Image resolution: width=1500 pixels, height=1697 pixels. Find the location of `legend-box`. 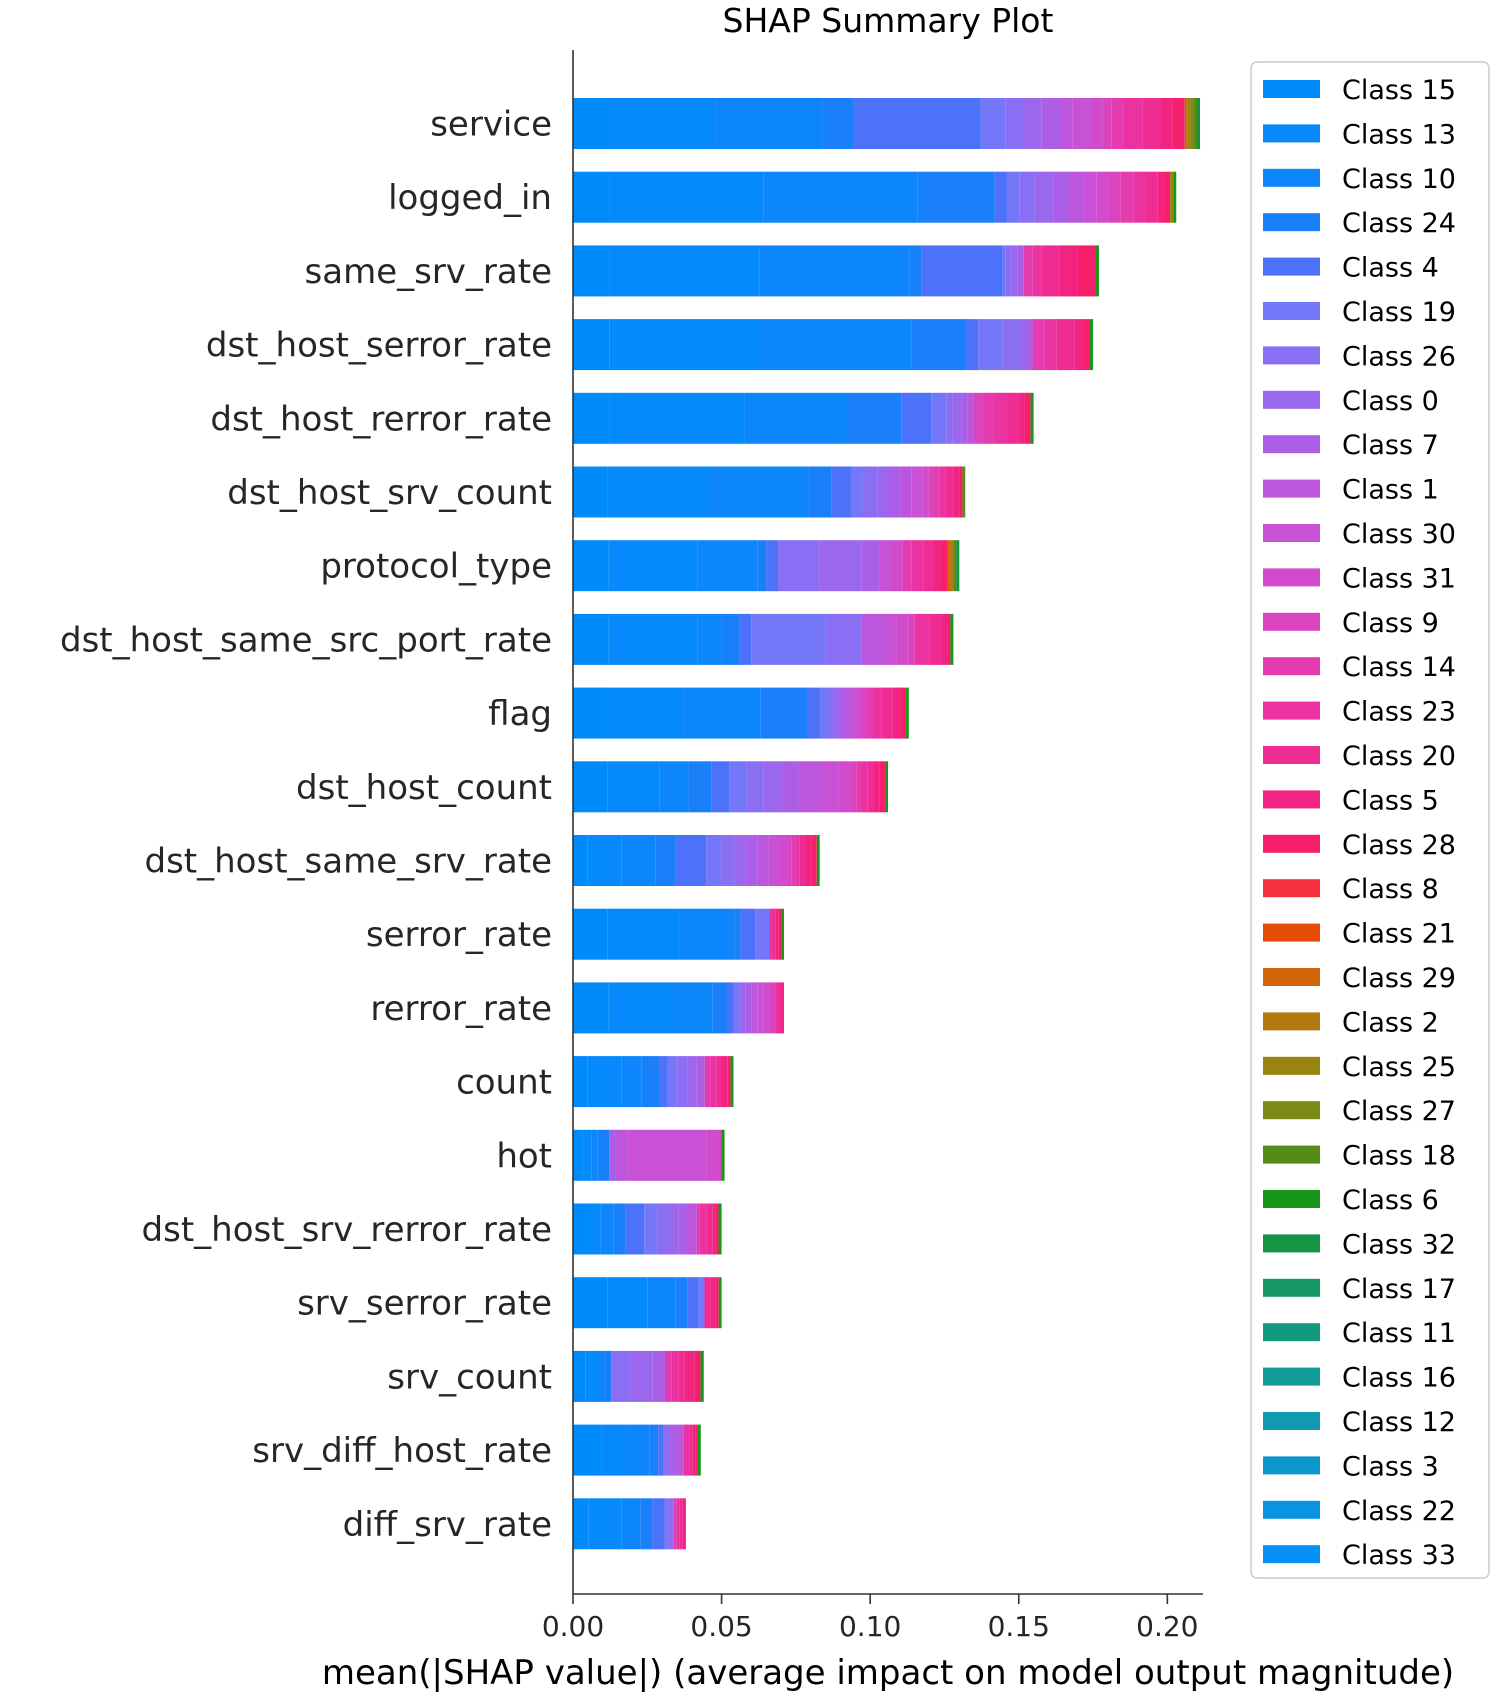

legend-box is located at coordinates (1370, 820).